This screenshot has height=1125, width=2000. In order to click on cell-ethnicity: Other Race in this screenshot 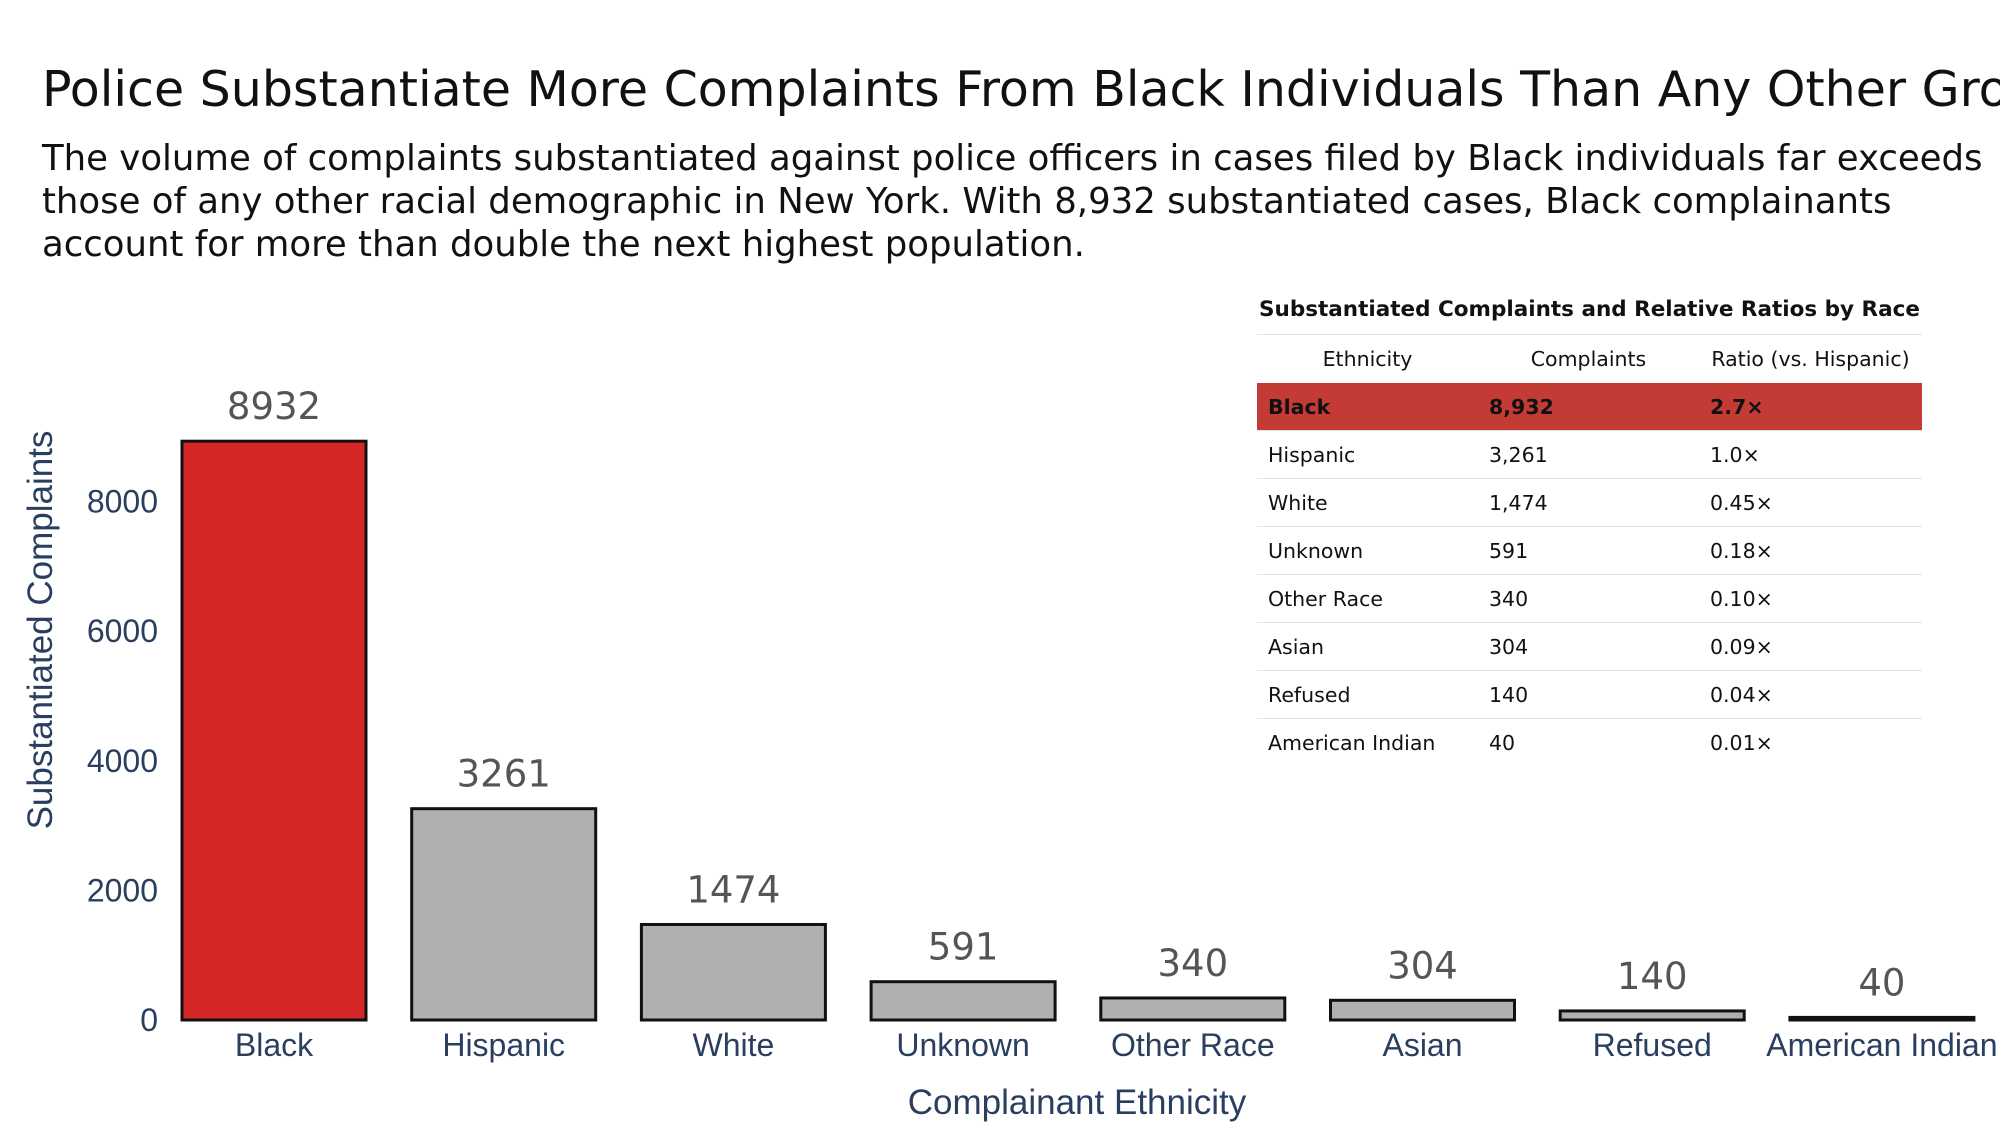, I will do `click(1367, 598)`.